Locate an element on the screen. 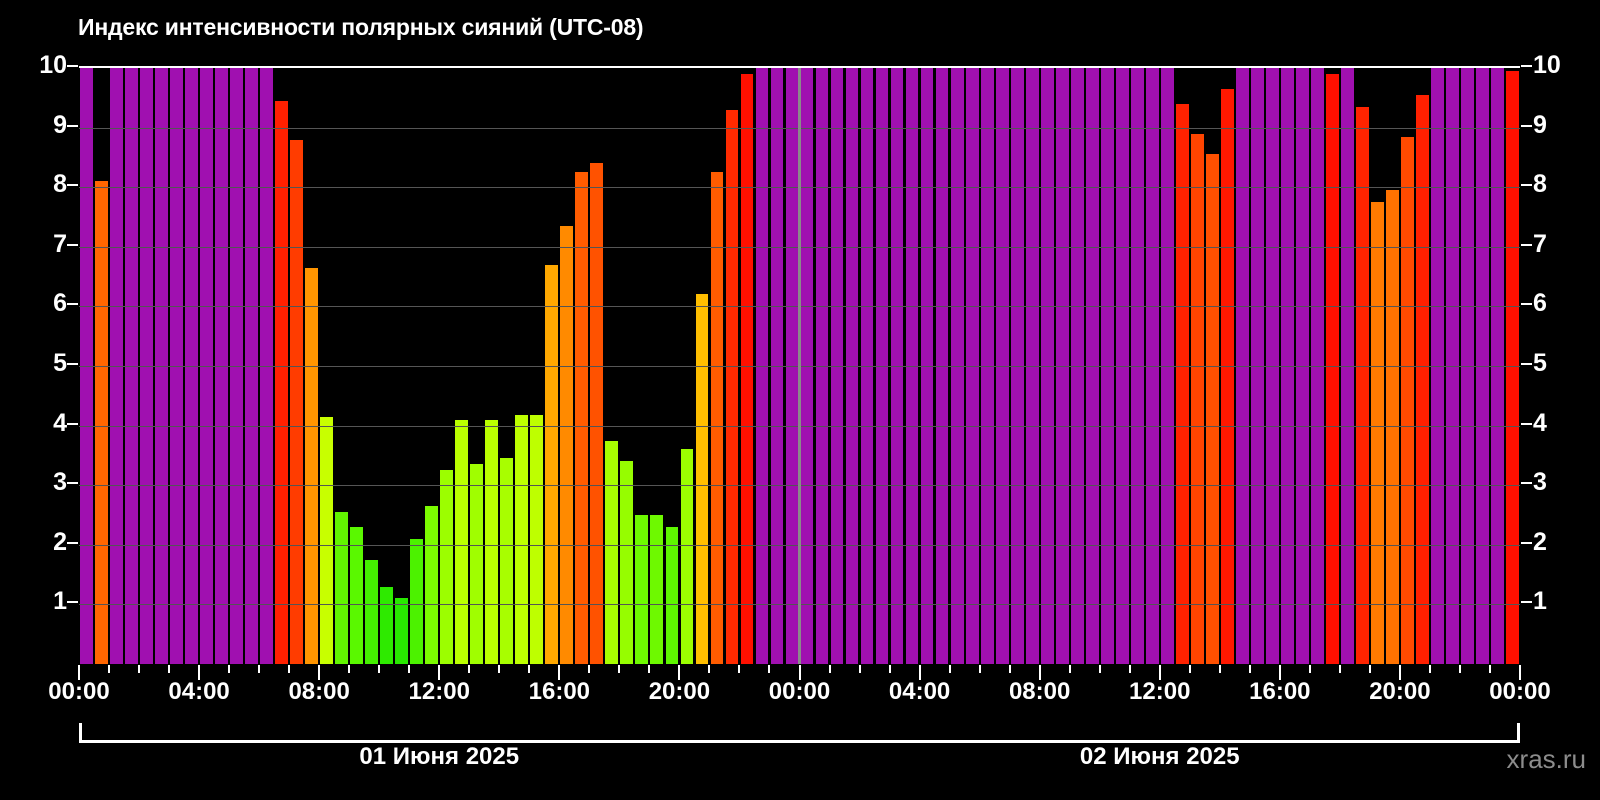 This screenshot has height=800, width=1600. day-label: 02 Июня 2025 is located at coordinates (1159, 756).